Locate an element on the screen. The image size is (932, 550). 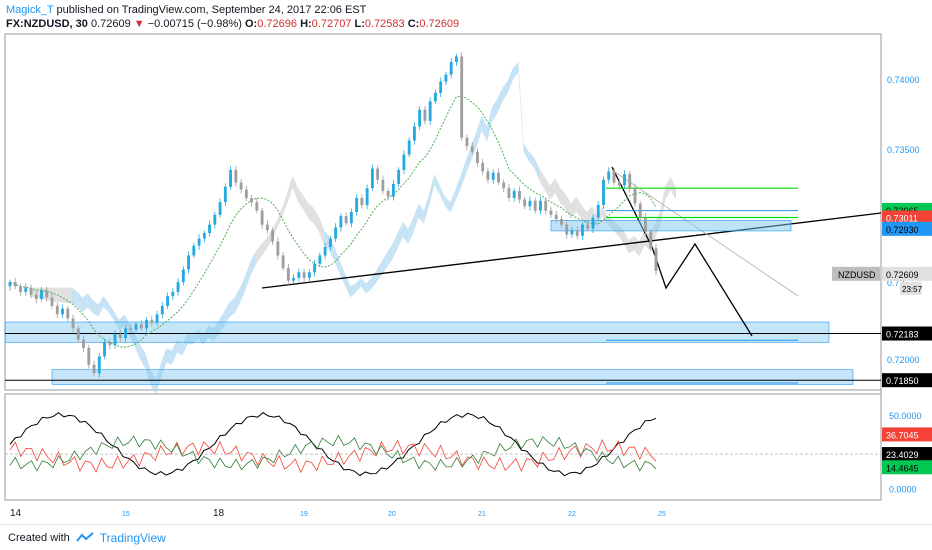
price-label: 0.71850 is located at coordinates (907, 380).